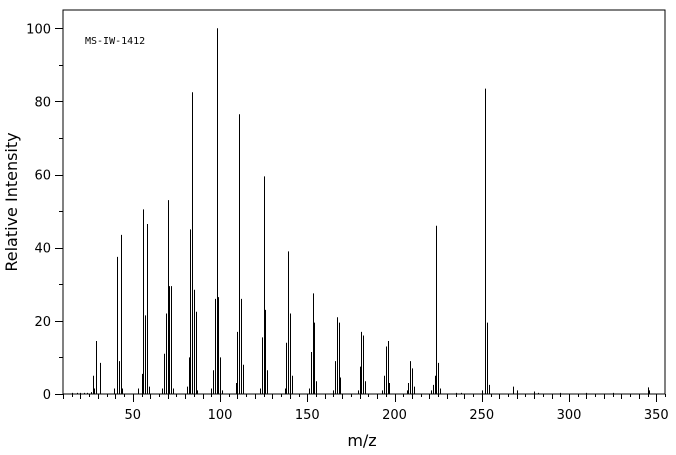 Image resolution: width=676 pixels, height=455 pixels. Describe the element at coordinates (133, 415) in the screenshot. I see `x-tick-label-50: 50` at that location.